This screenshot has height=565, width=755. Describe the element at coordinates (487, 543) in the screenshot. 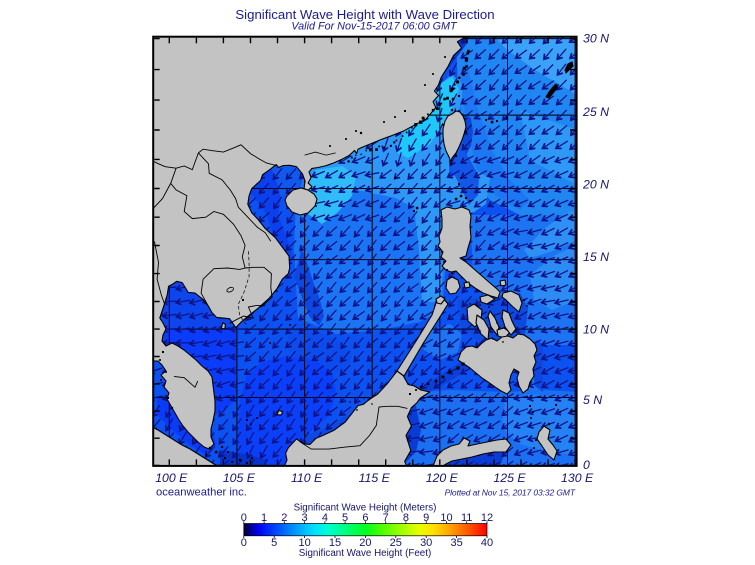

I see `svg-text: 40` at that location.